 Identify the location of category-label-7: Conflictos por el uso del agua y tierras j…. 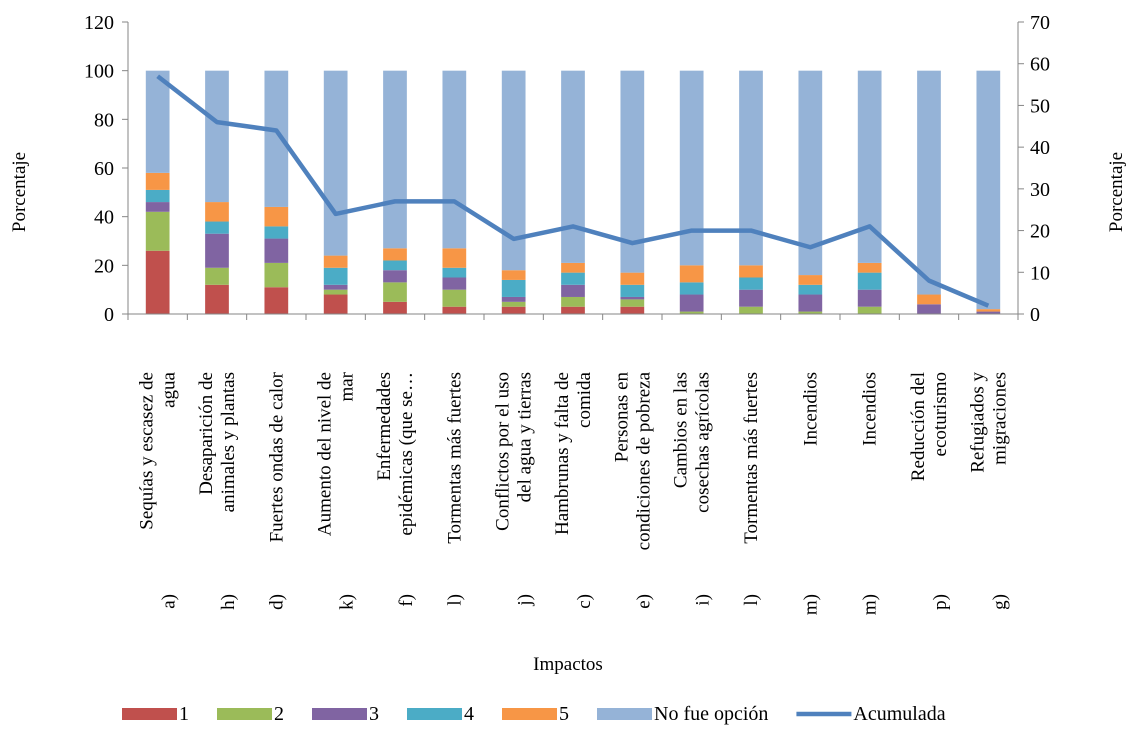
(514, 489).